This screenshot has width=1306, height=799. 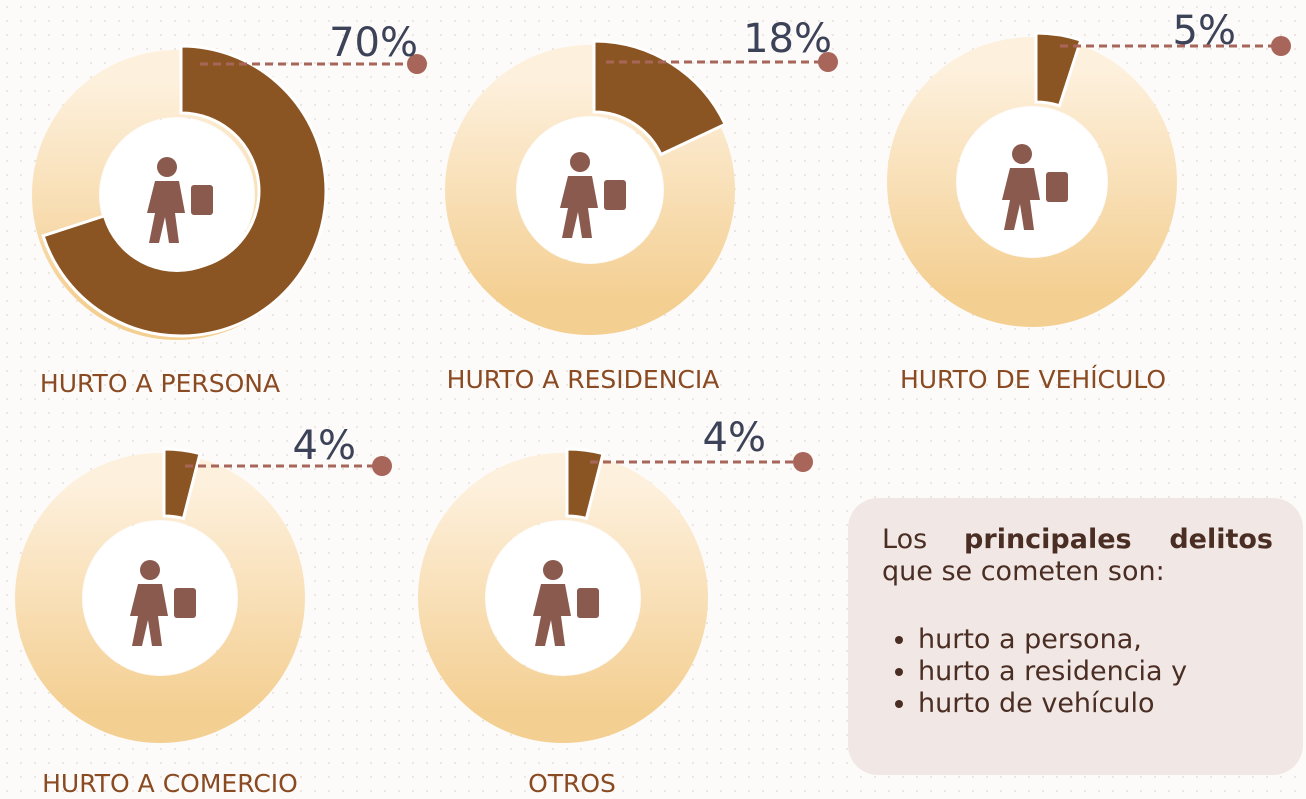 What do you see at coordinates (373, 43) in the screenshot?
I see `value-label: 70%` at bounding box center [373, 43].